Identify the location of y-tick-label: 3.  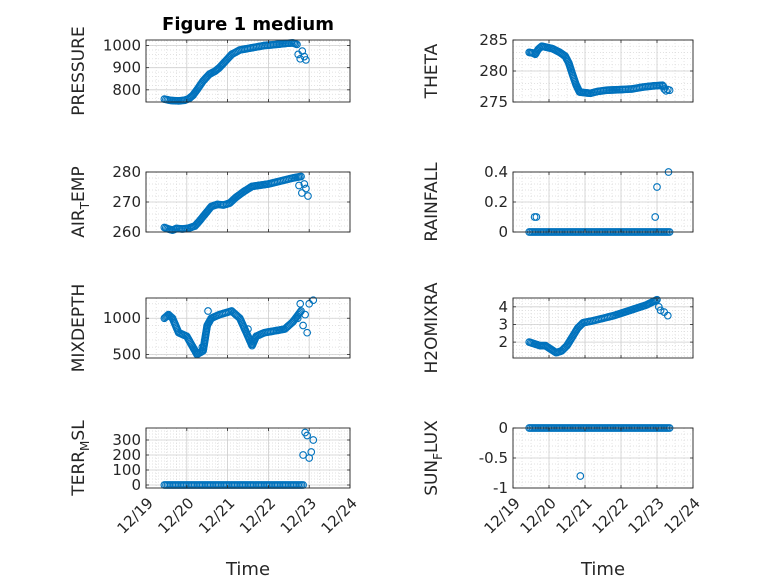
(503, 324).